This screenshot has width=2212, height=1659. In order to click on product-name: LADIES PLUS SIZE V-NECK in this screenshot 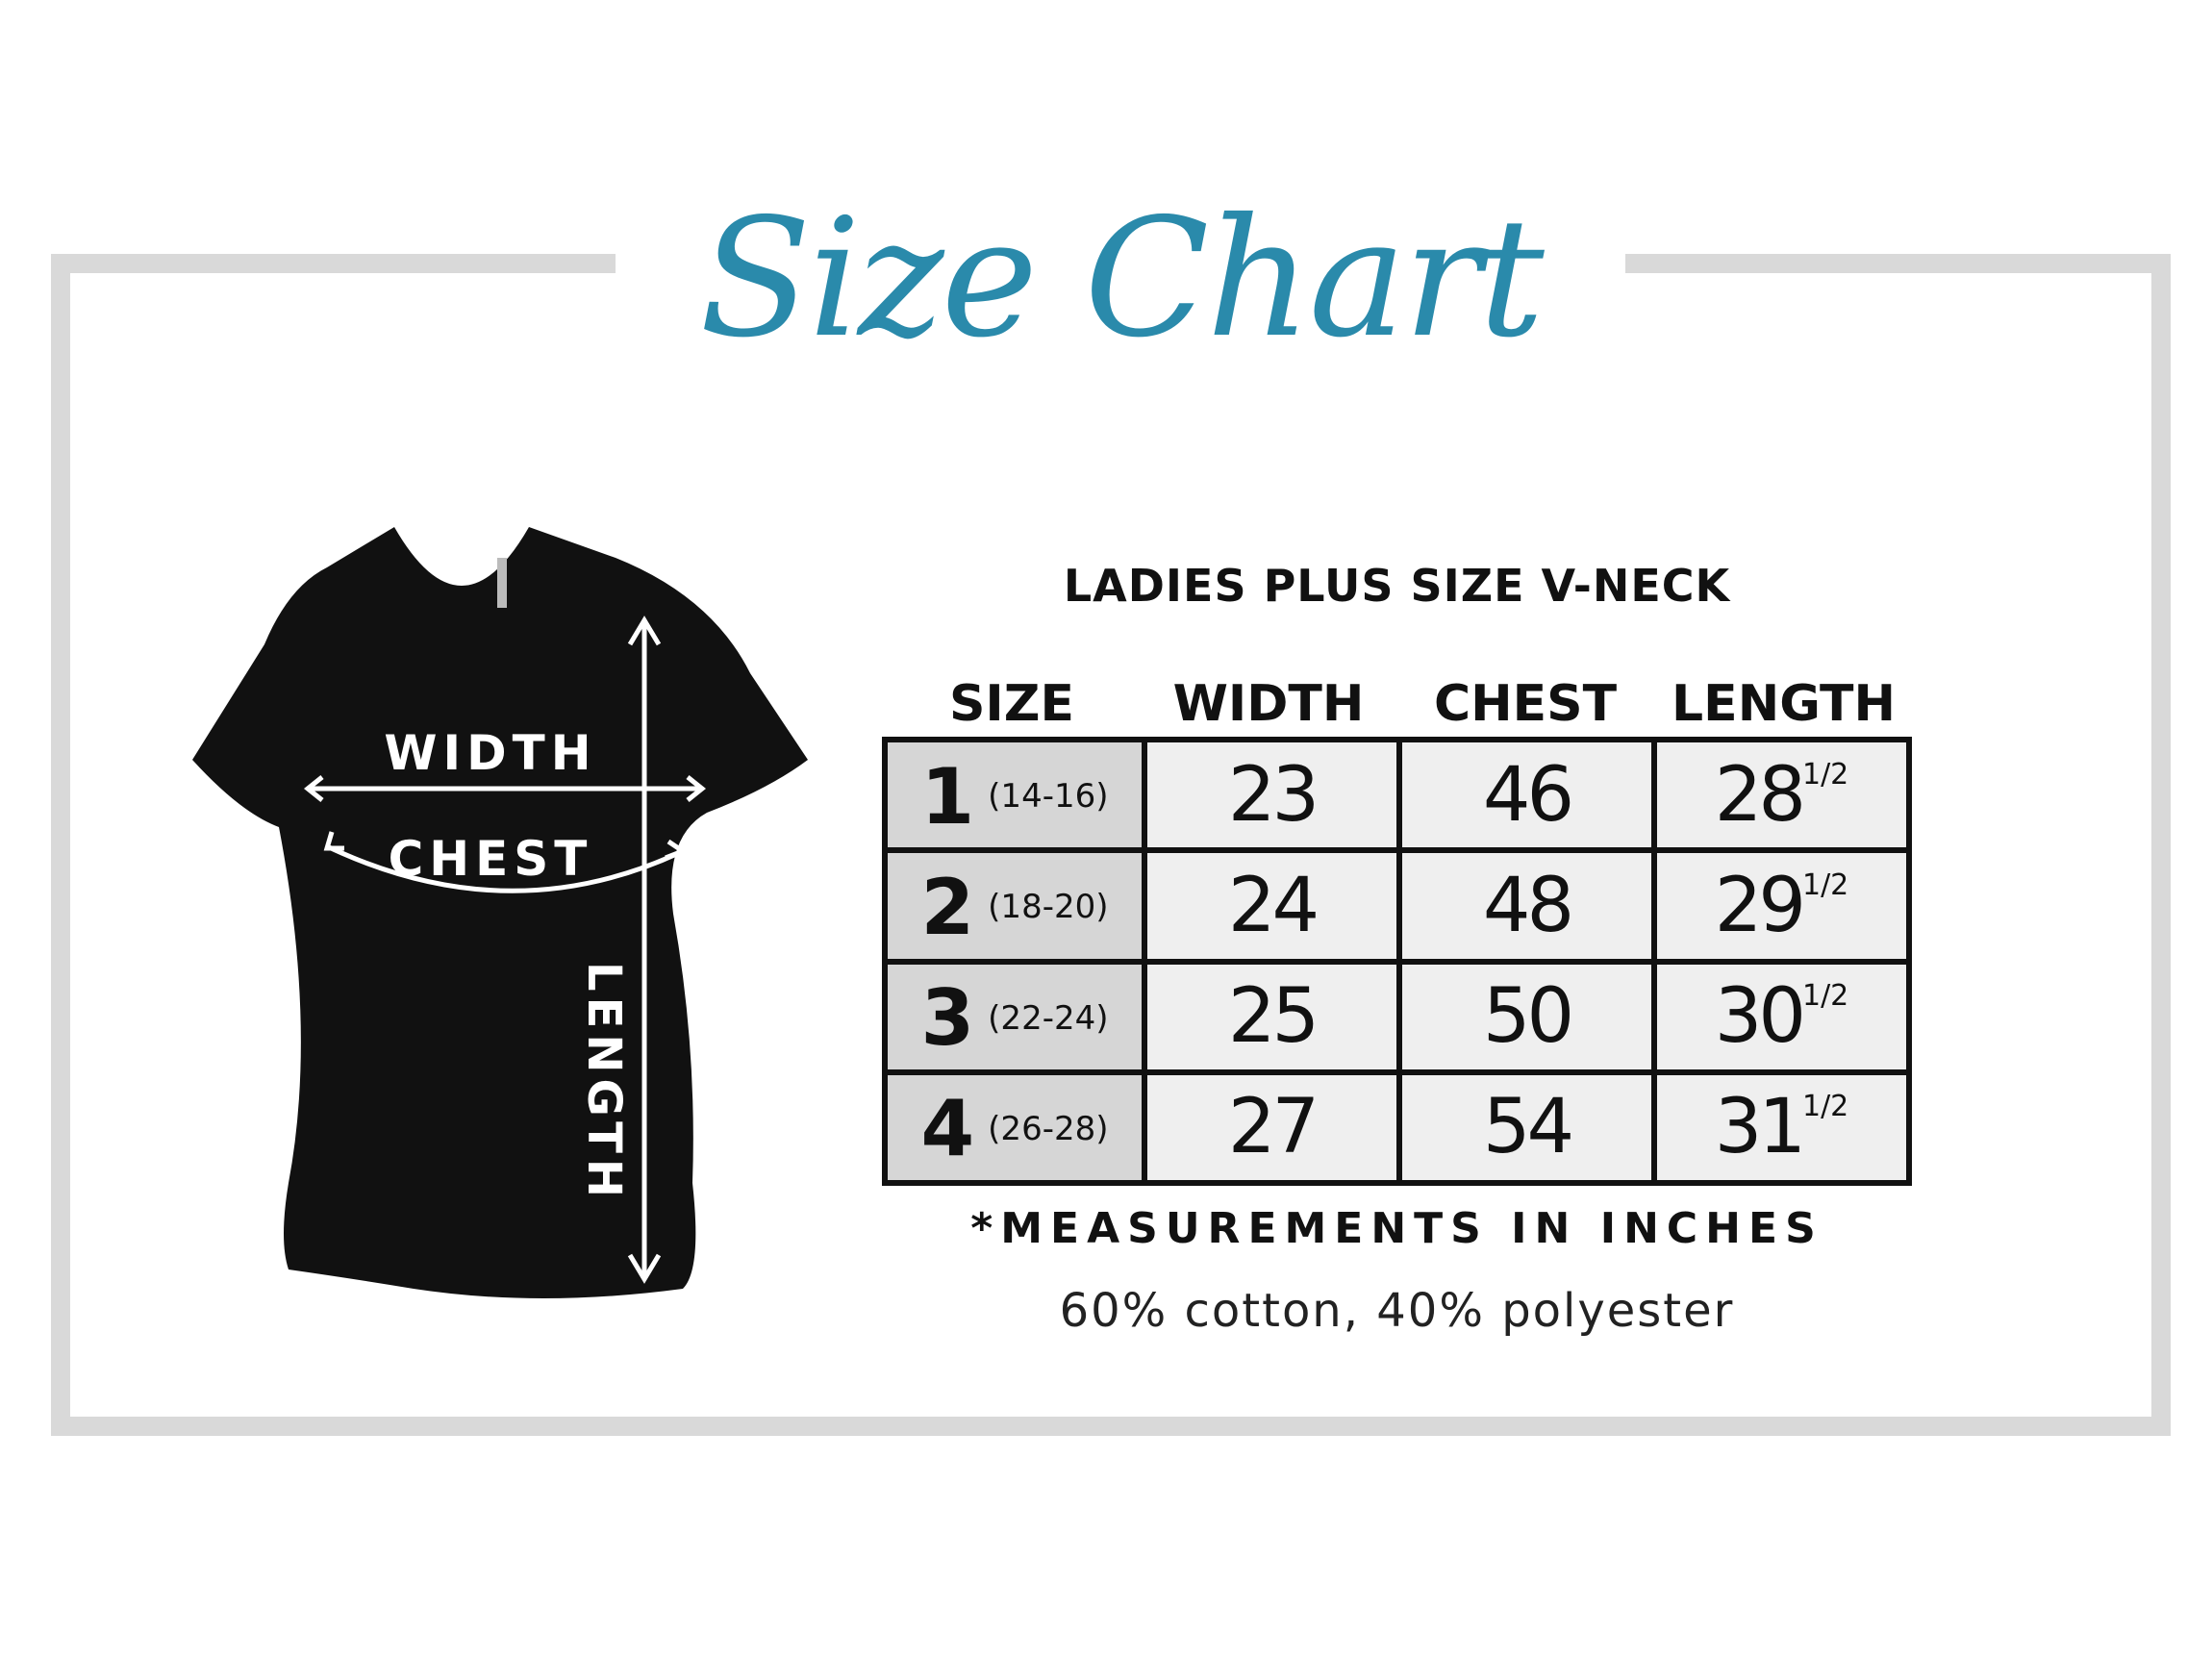, I will do `click(1397, 586)`.